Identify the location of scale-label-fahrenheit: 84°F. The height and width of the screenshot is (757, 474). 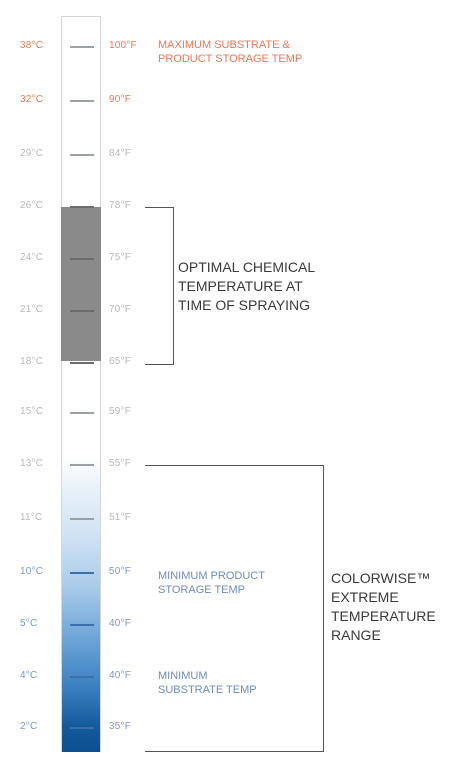
(120, 153).